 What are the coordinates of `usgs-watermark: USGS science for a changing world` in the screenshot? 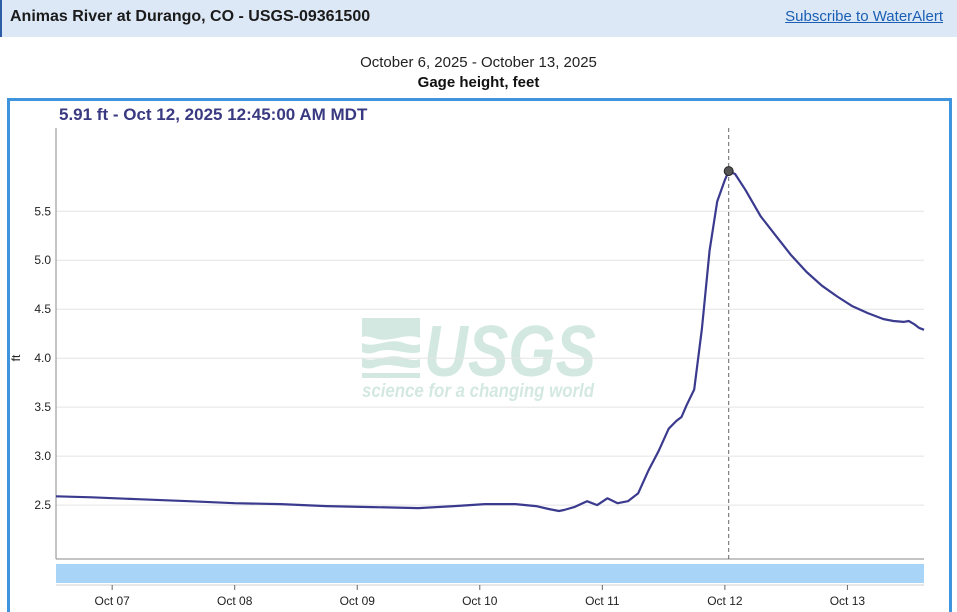 It's located at (479, 357).